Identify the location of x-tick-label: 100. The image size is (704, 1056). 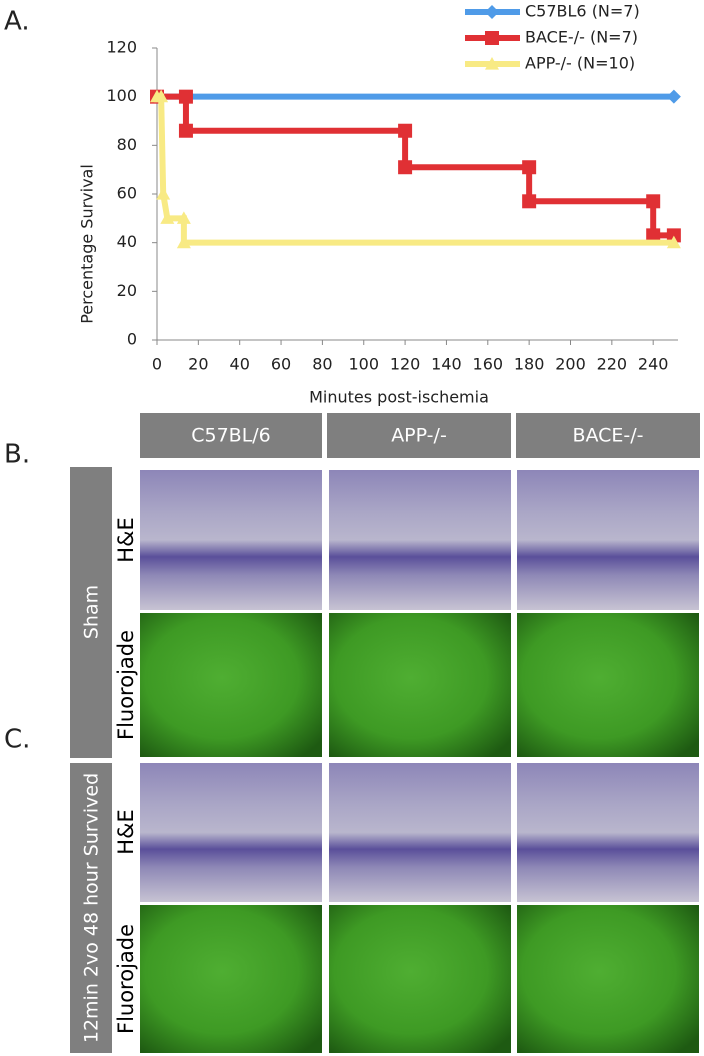
(363, 364).